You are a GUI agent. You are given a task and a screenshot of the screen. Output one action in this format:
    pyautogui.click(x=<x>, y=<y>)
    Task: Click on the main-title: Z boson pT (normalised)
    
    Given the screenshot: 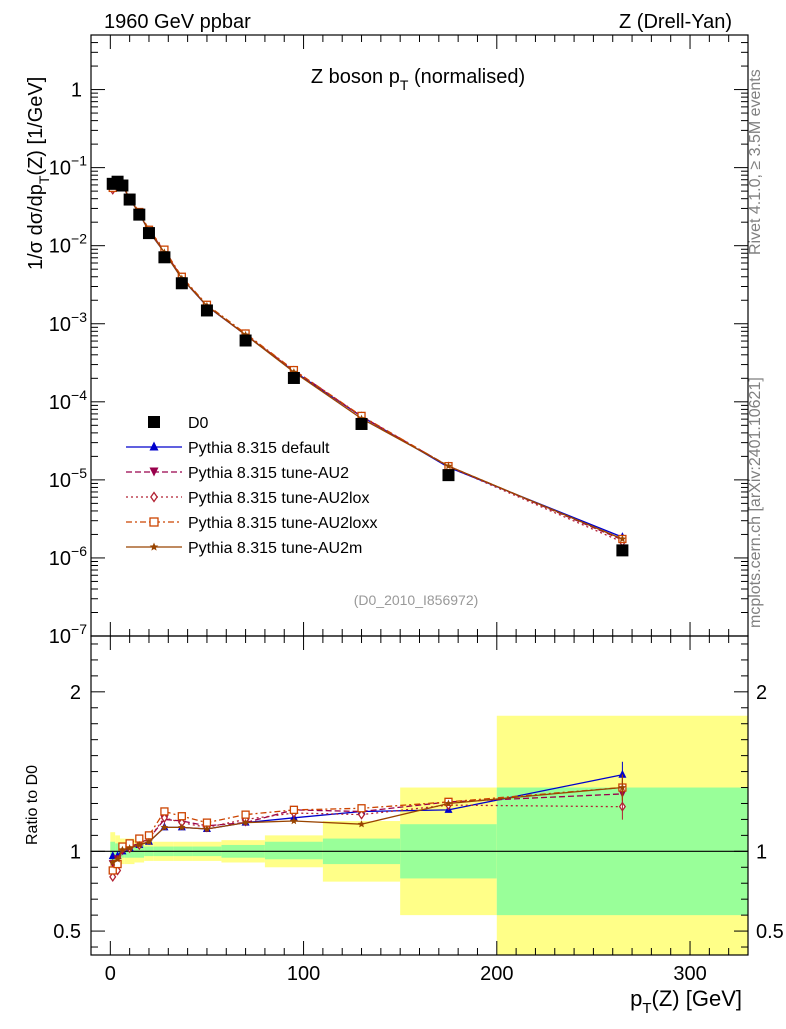 What is the action you would take?
    pyautogui.click(x=418, y=79)
    